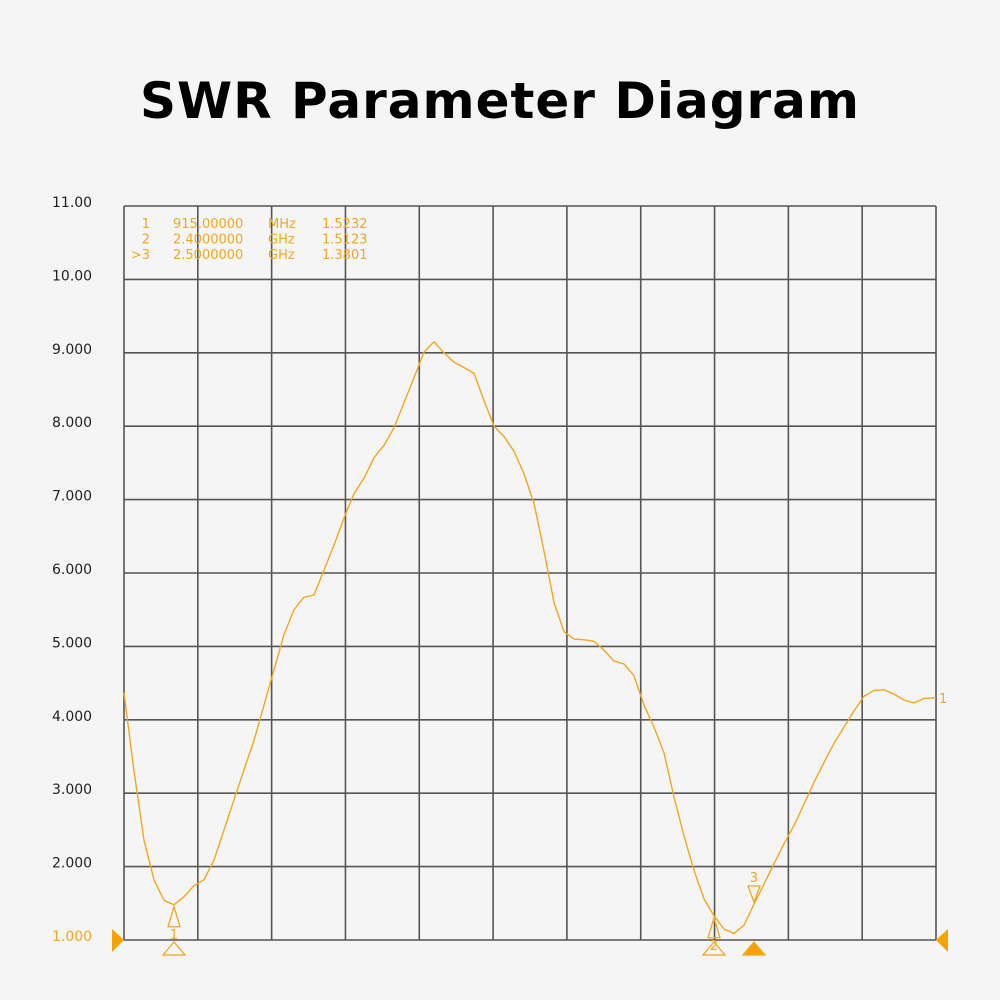 The width and height of the screenshot is (1000, 1000). Describe the element at coordinates (345, 255) in the screenshot. I see `marker-table-swr: 1.3801` at that location.